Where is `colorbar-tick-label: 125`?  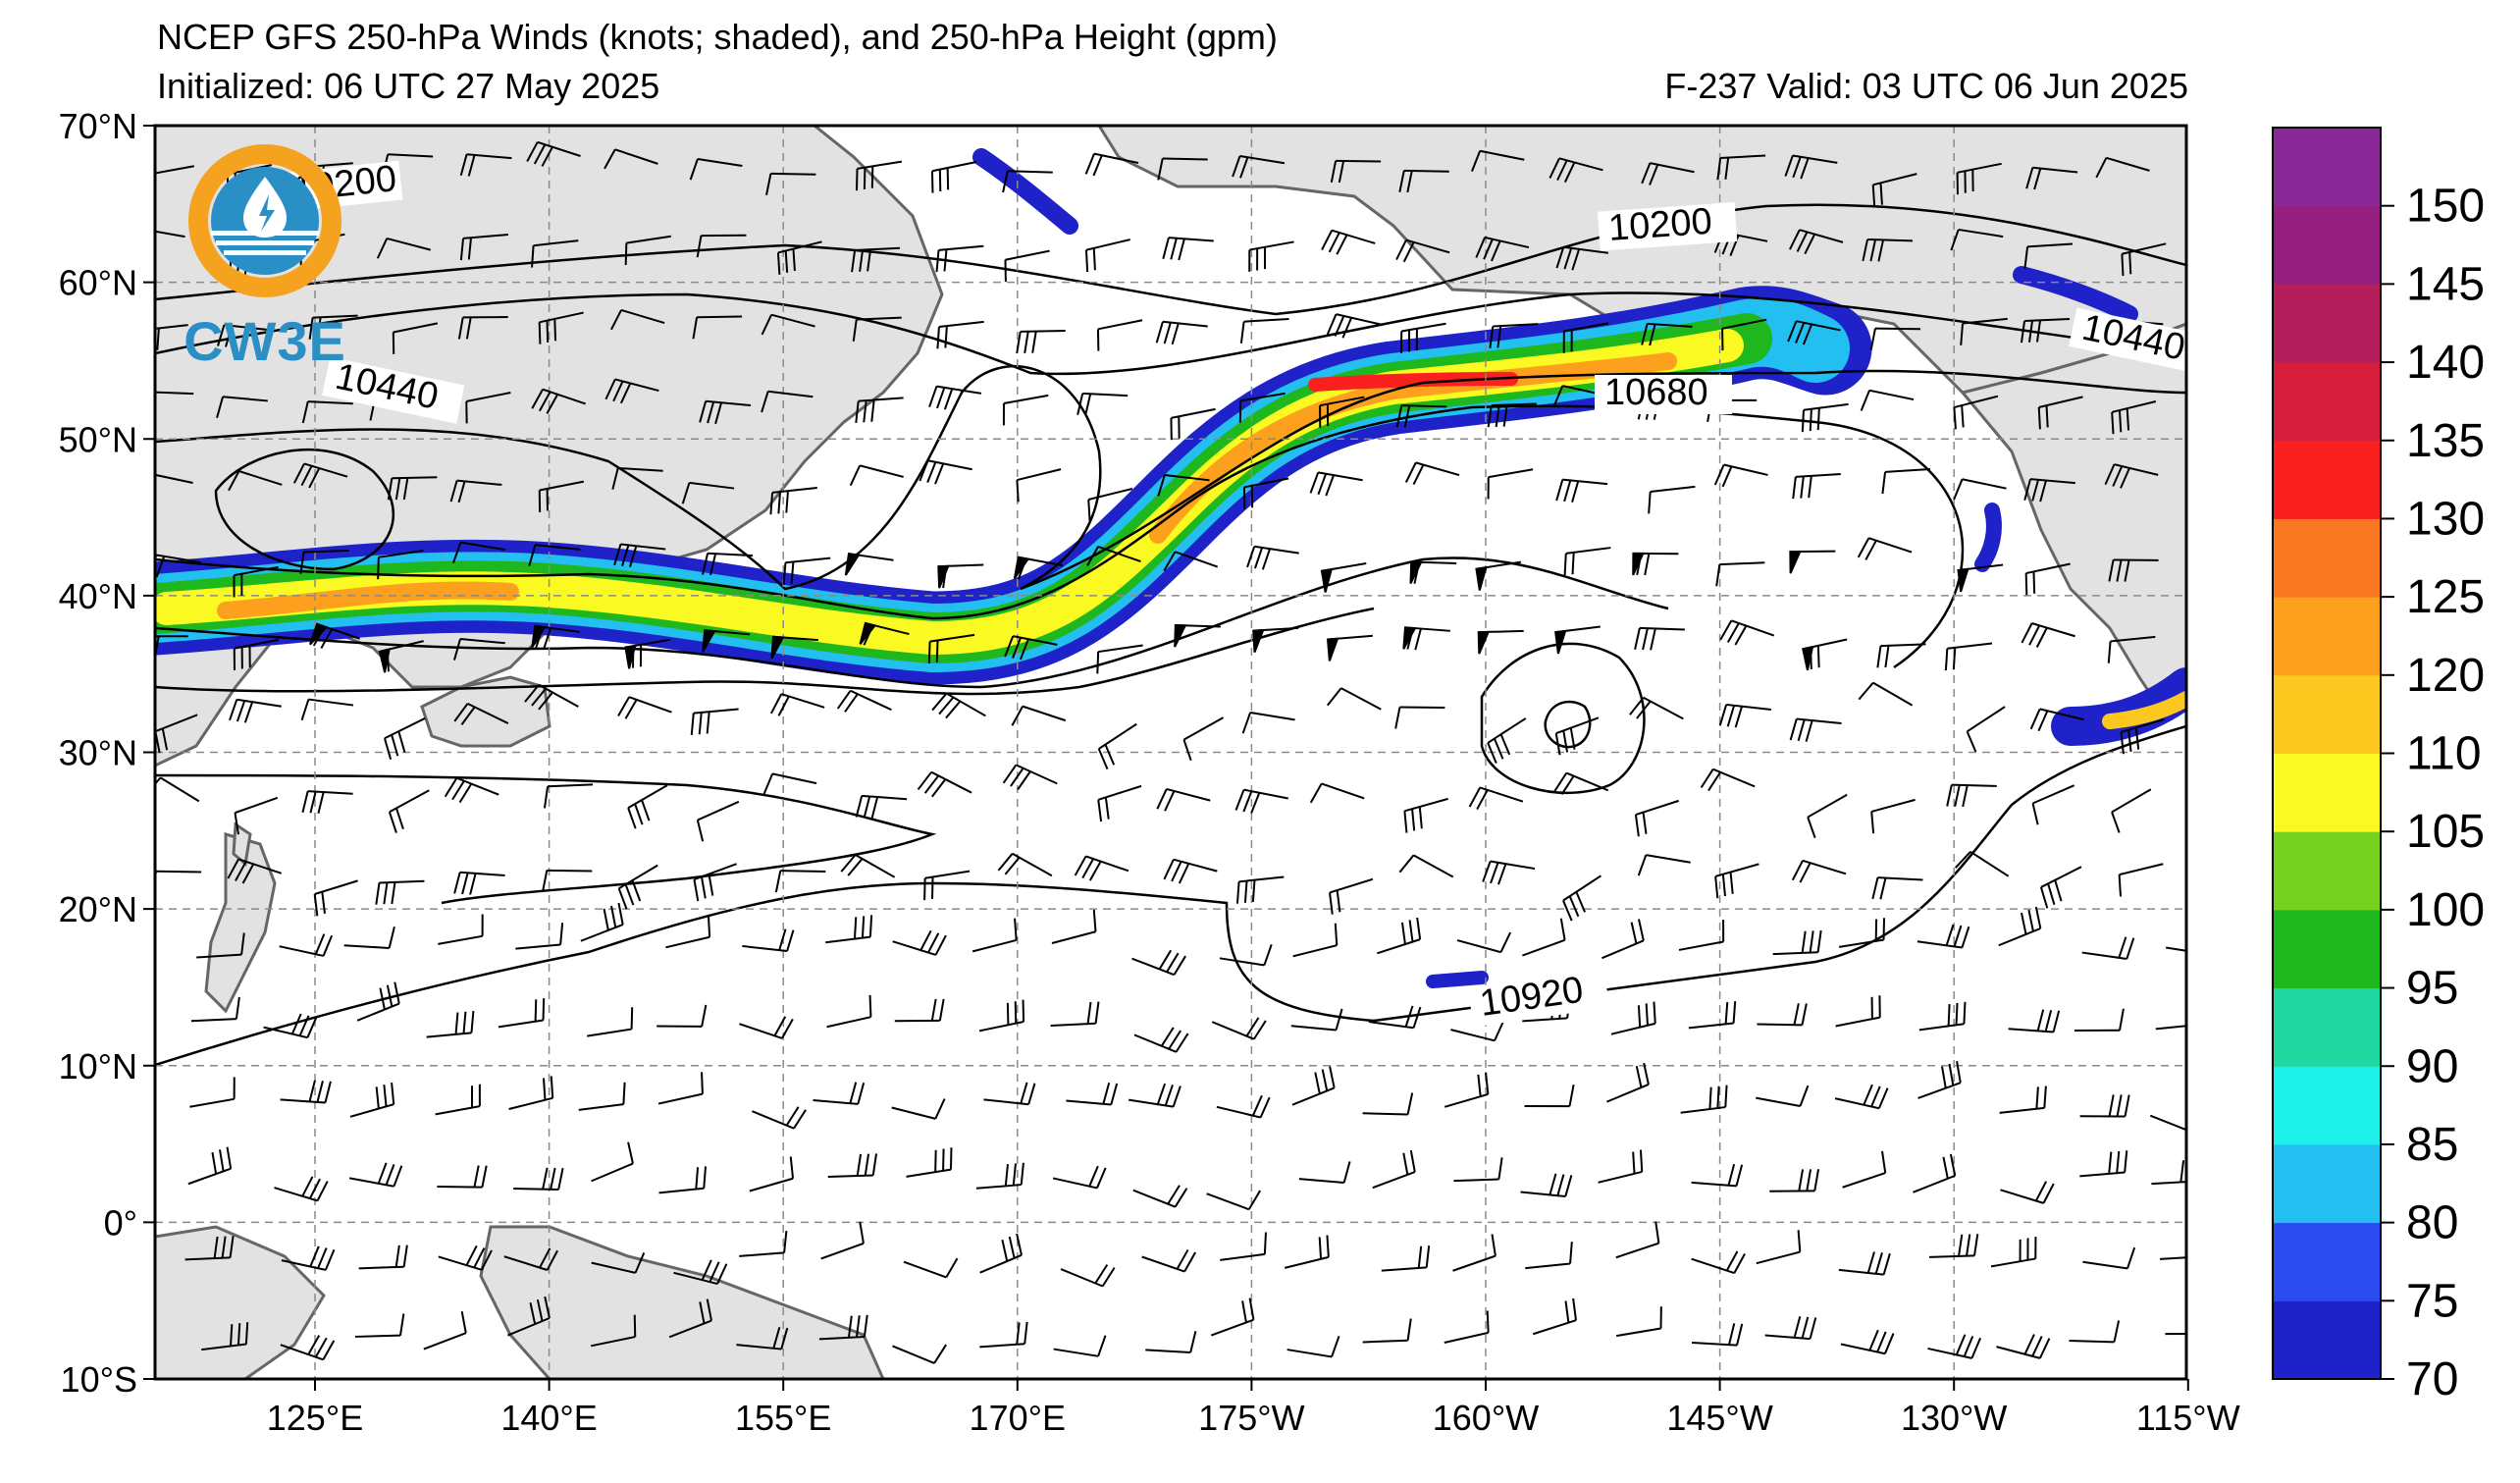
colorbar-tick-label: 125 is located at coordinates (2445, 597).